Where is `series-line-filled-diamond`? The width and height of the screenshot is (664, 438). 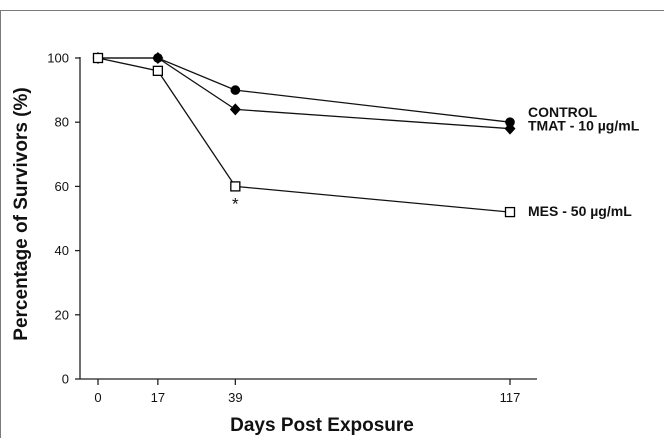 series-line-filled-diamond is located at coordinates (304, 93).